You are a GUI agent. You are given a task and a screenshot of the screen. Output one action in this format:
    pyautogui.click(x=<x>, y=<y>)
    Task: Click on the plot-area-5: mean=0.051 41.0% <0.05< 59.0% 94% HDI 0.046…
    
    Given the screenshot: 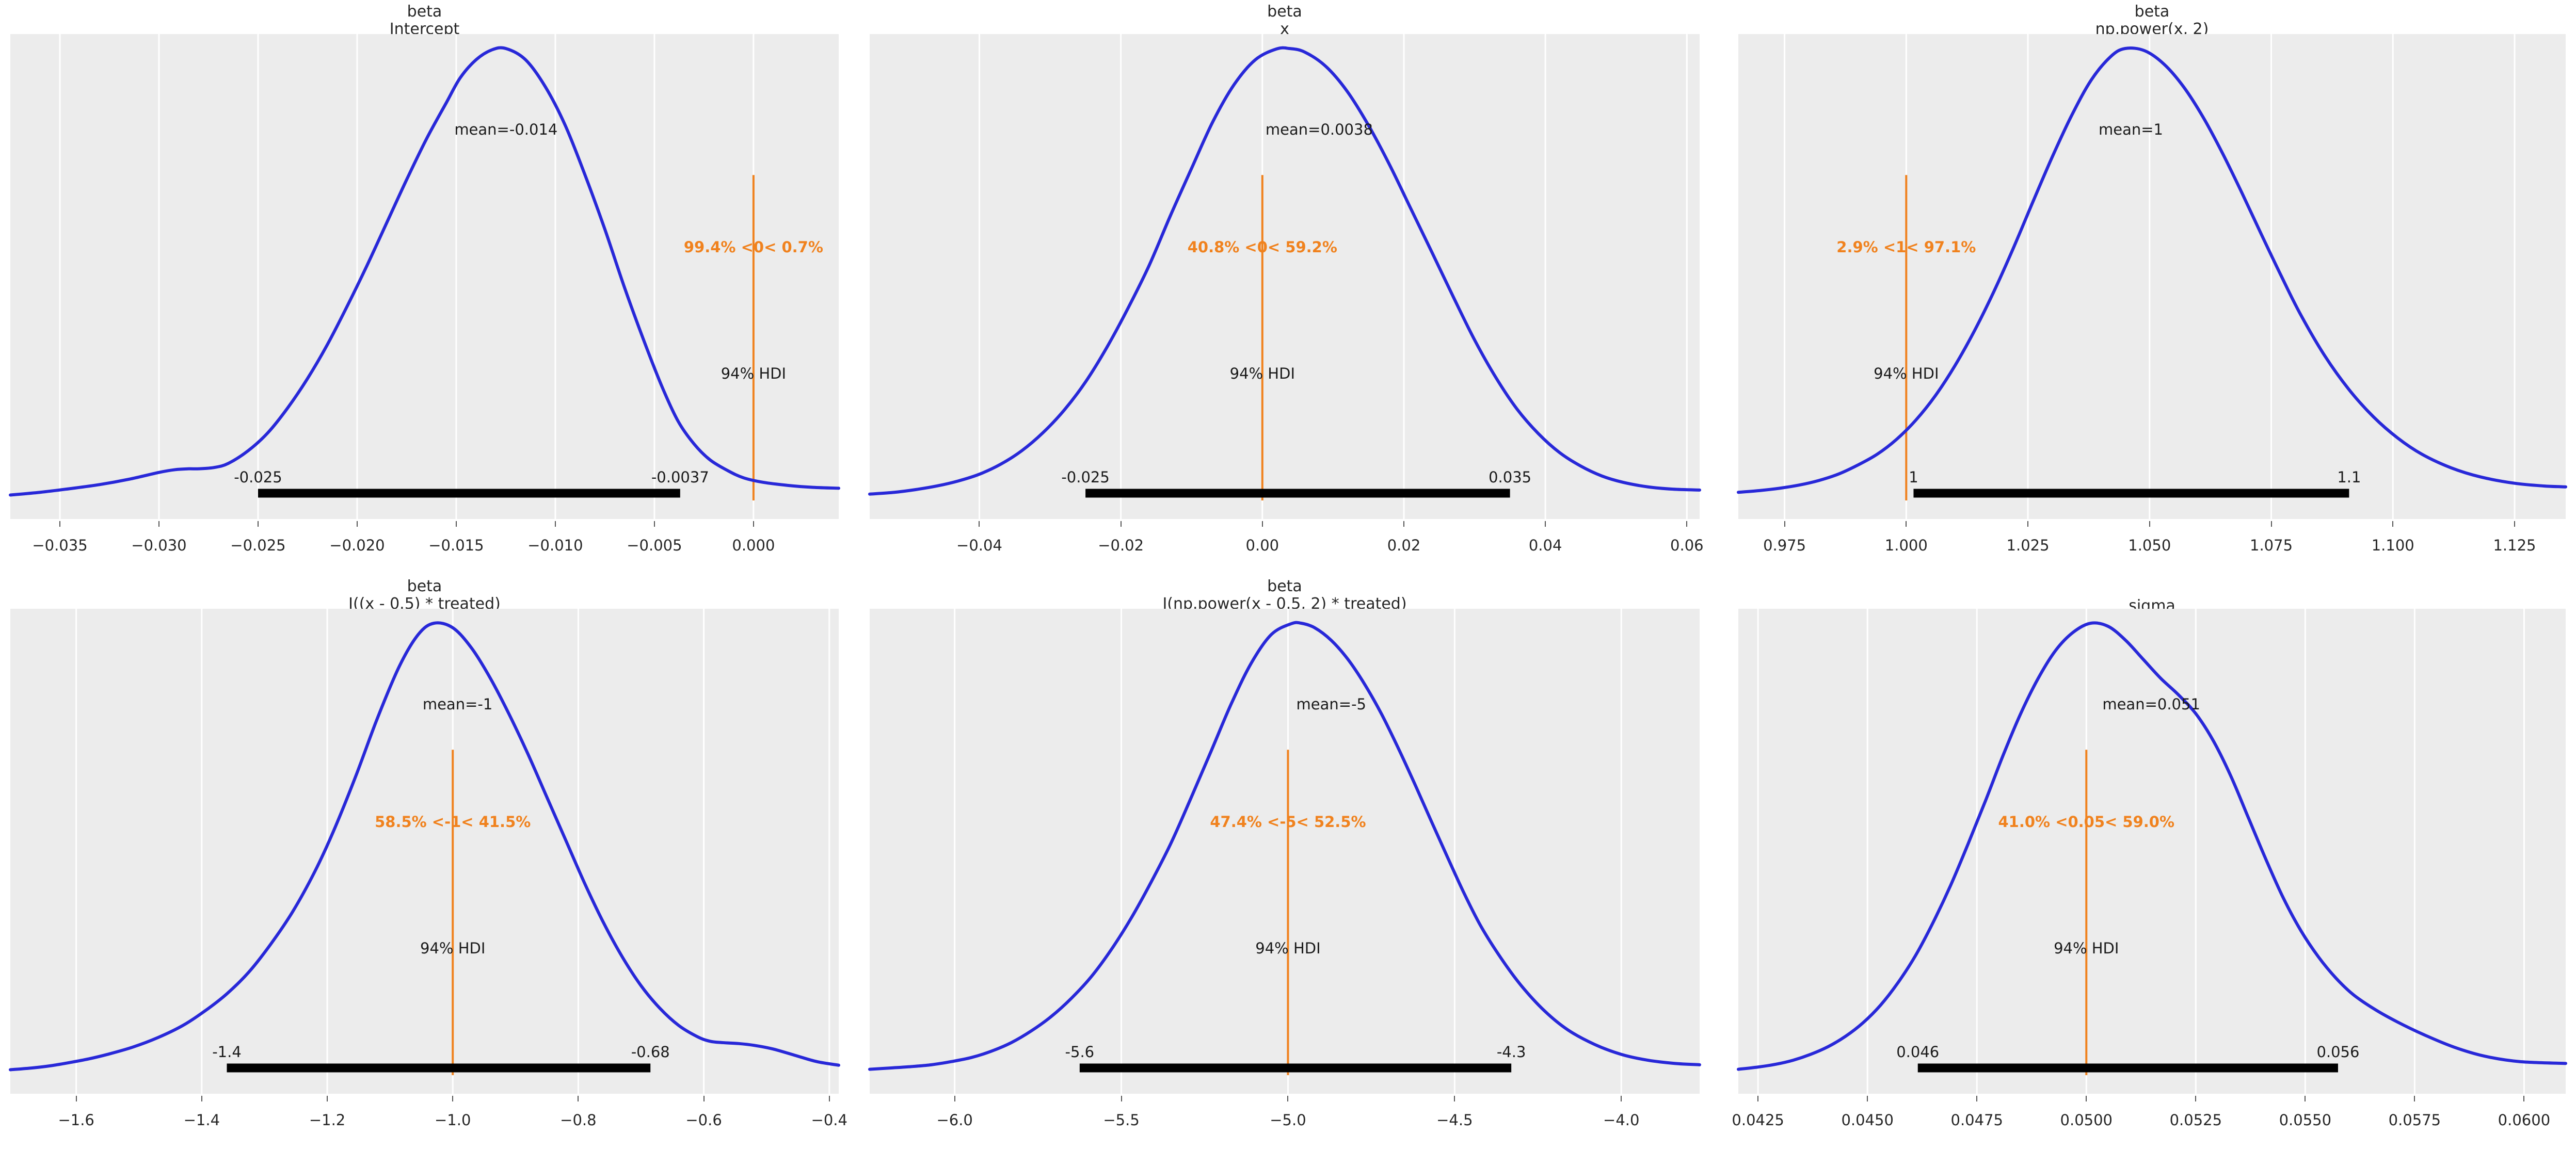 What is the action you would take?
    pyautogui.click(x=2152, y=852)
    